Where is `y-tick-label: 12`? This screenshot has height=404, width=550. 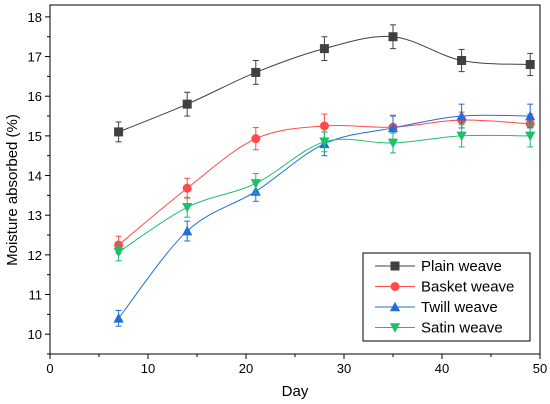 y-tick-label: 12 is located at coordinates (35, 255).